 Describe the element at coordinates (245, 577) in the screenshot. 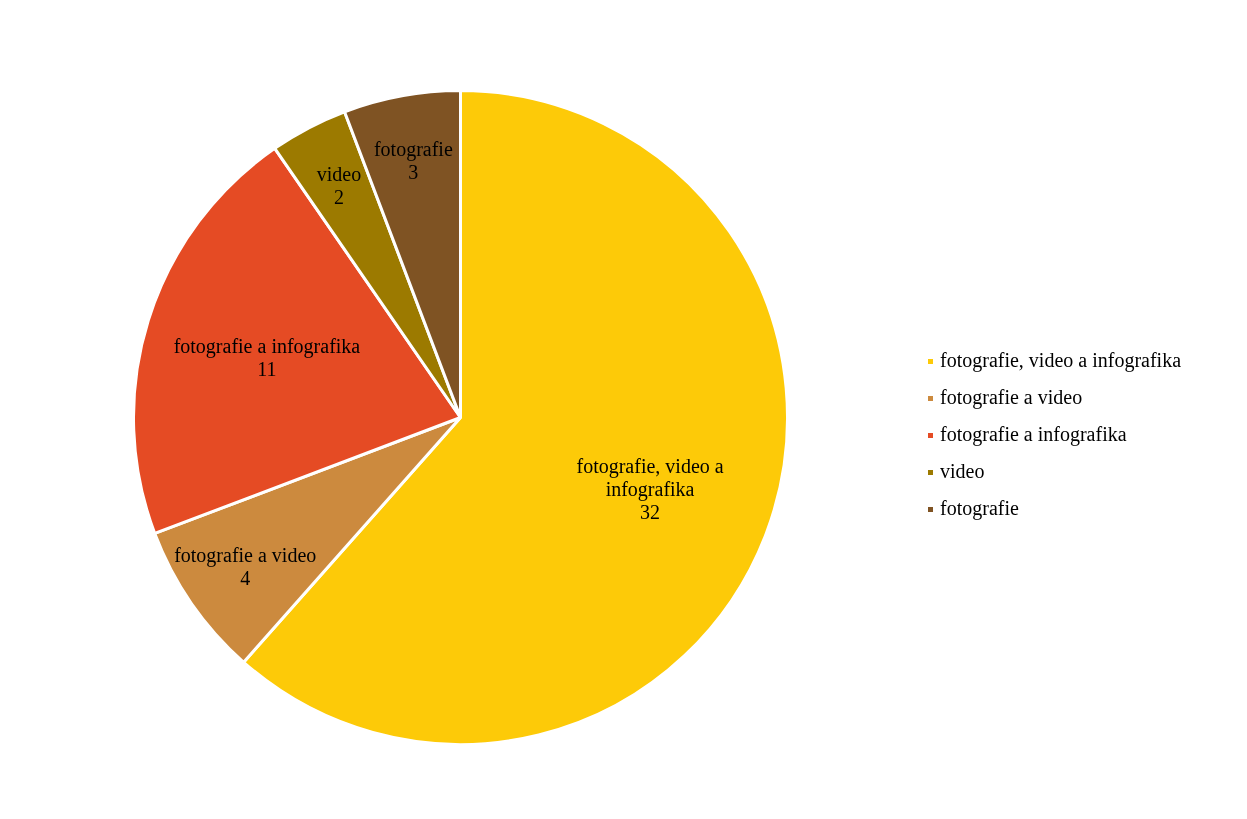

I see `data-label: 4` at that location.